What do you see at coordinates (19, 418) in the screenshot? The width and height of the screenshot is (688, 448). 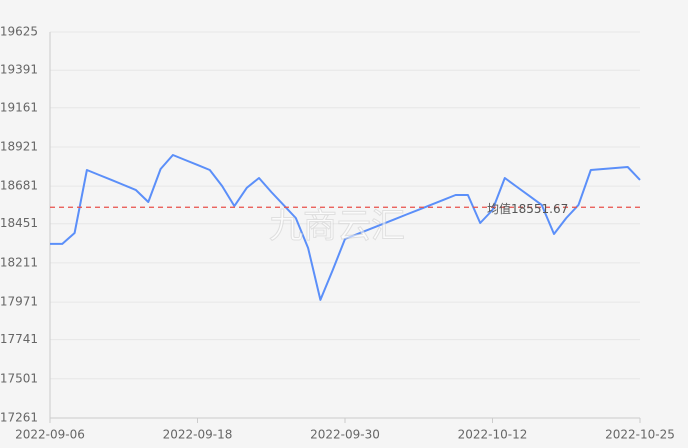 I see `y-tick-label: 17261` at bounding box center [19, 418].